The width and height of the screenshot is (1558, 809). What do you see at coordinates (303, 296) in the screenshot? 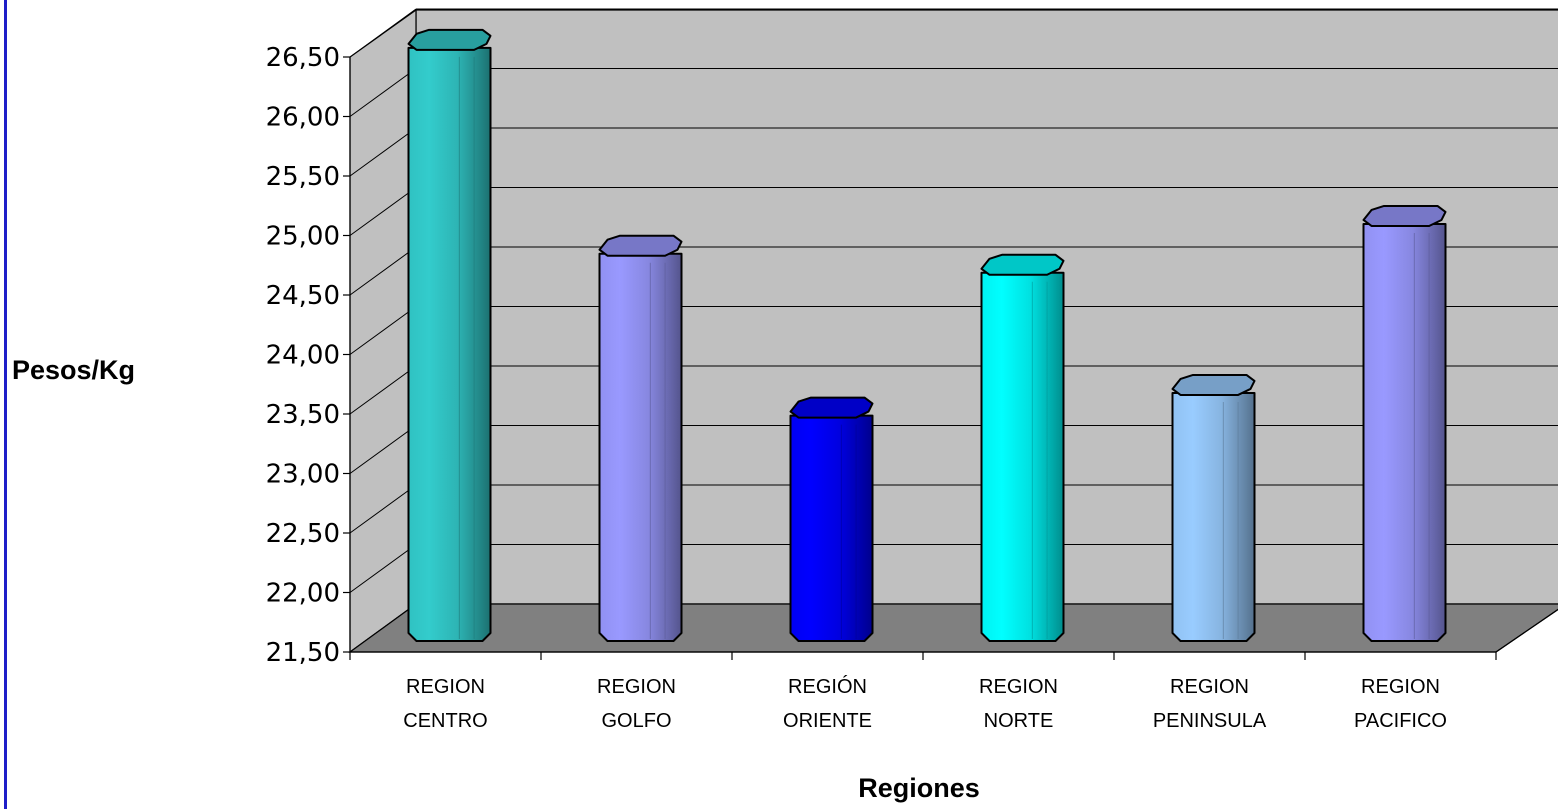
I see `y-tick-label: 24,50` at bounding box center [303, 296].